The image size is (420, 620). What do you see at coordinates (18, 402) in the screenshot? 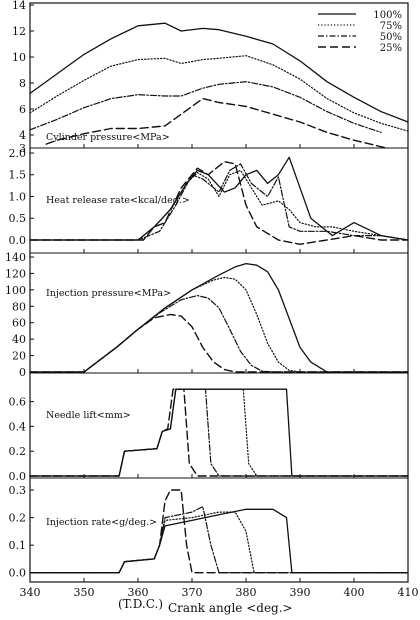
I see `y-tick-label-needle-3: 0.6` at bounding box center [18, 402].